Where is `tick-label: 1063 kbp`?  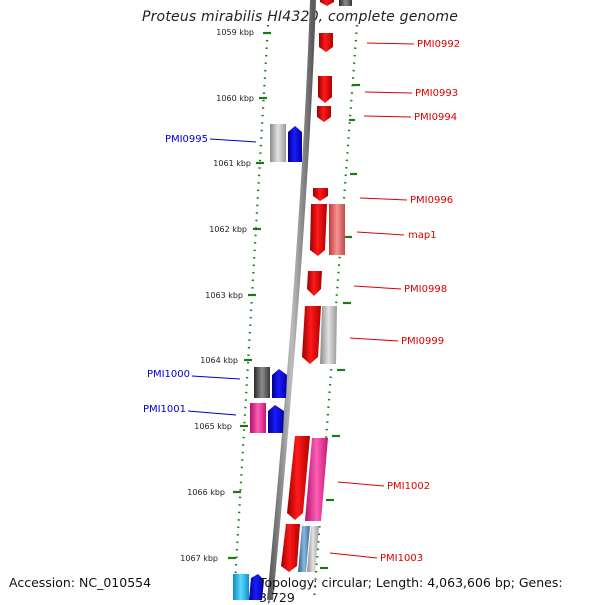 tick-label: 1063 kbp is located at coordinates (224, 295).